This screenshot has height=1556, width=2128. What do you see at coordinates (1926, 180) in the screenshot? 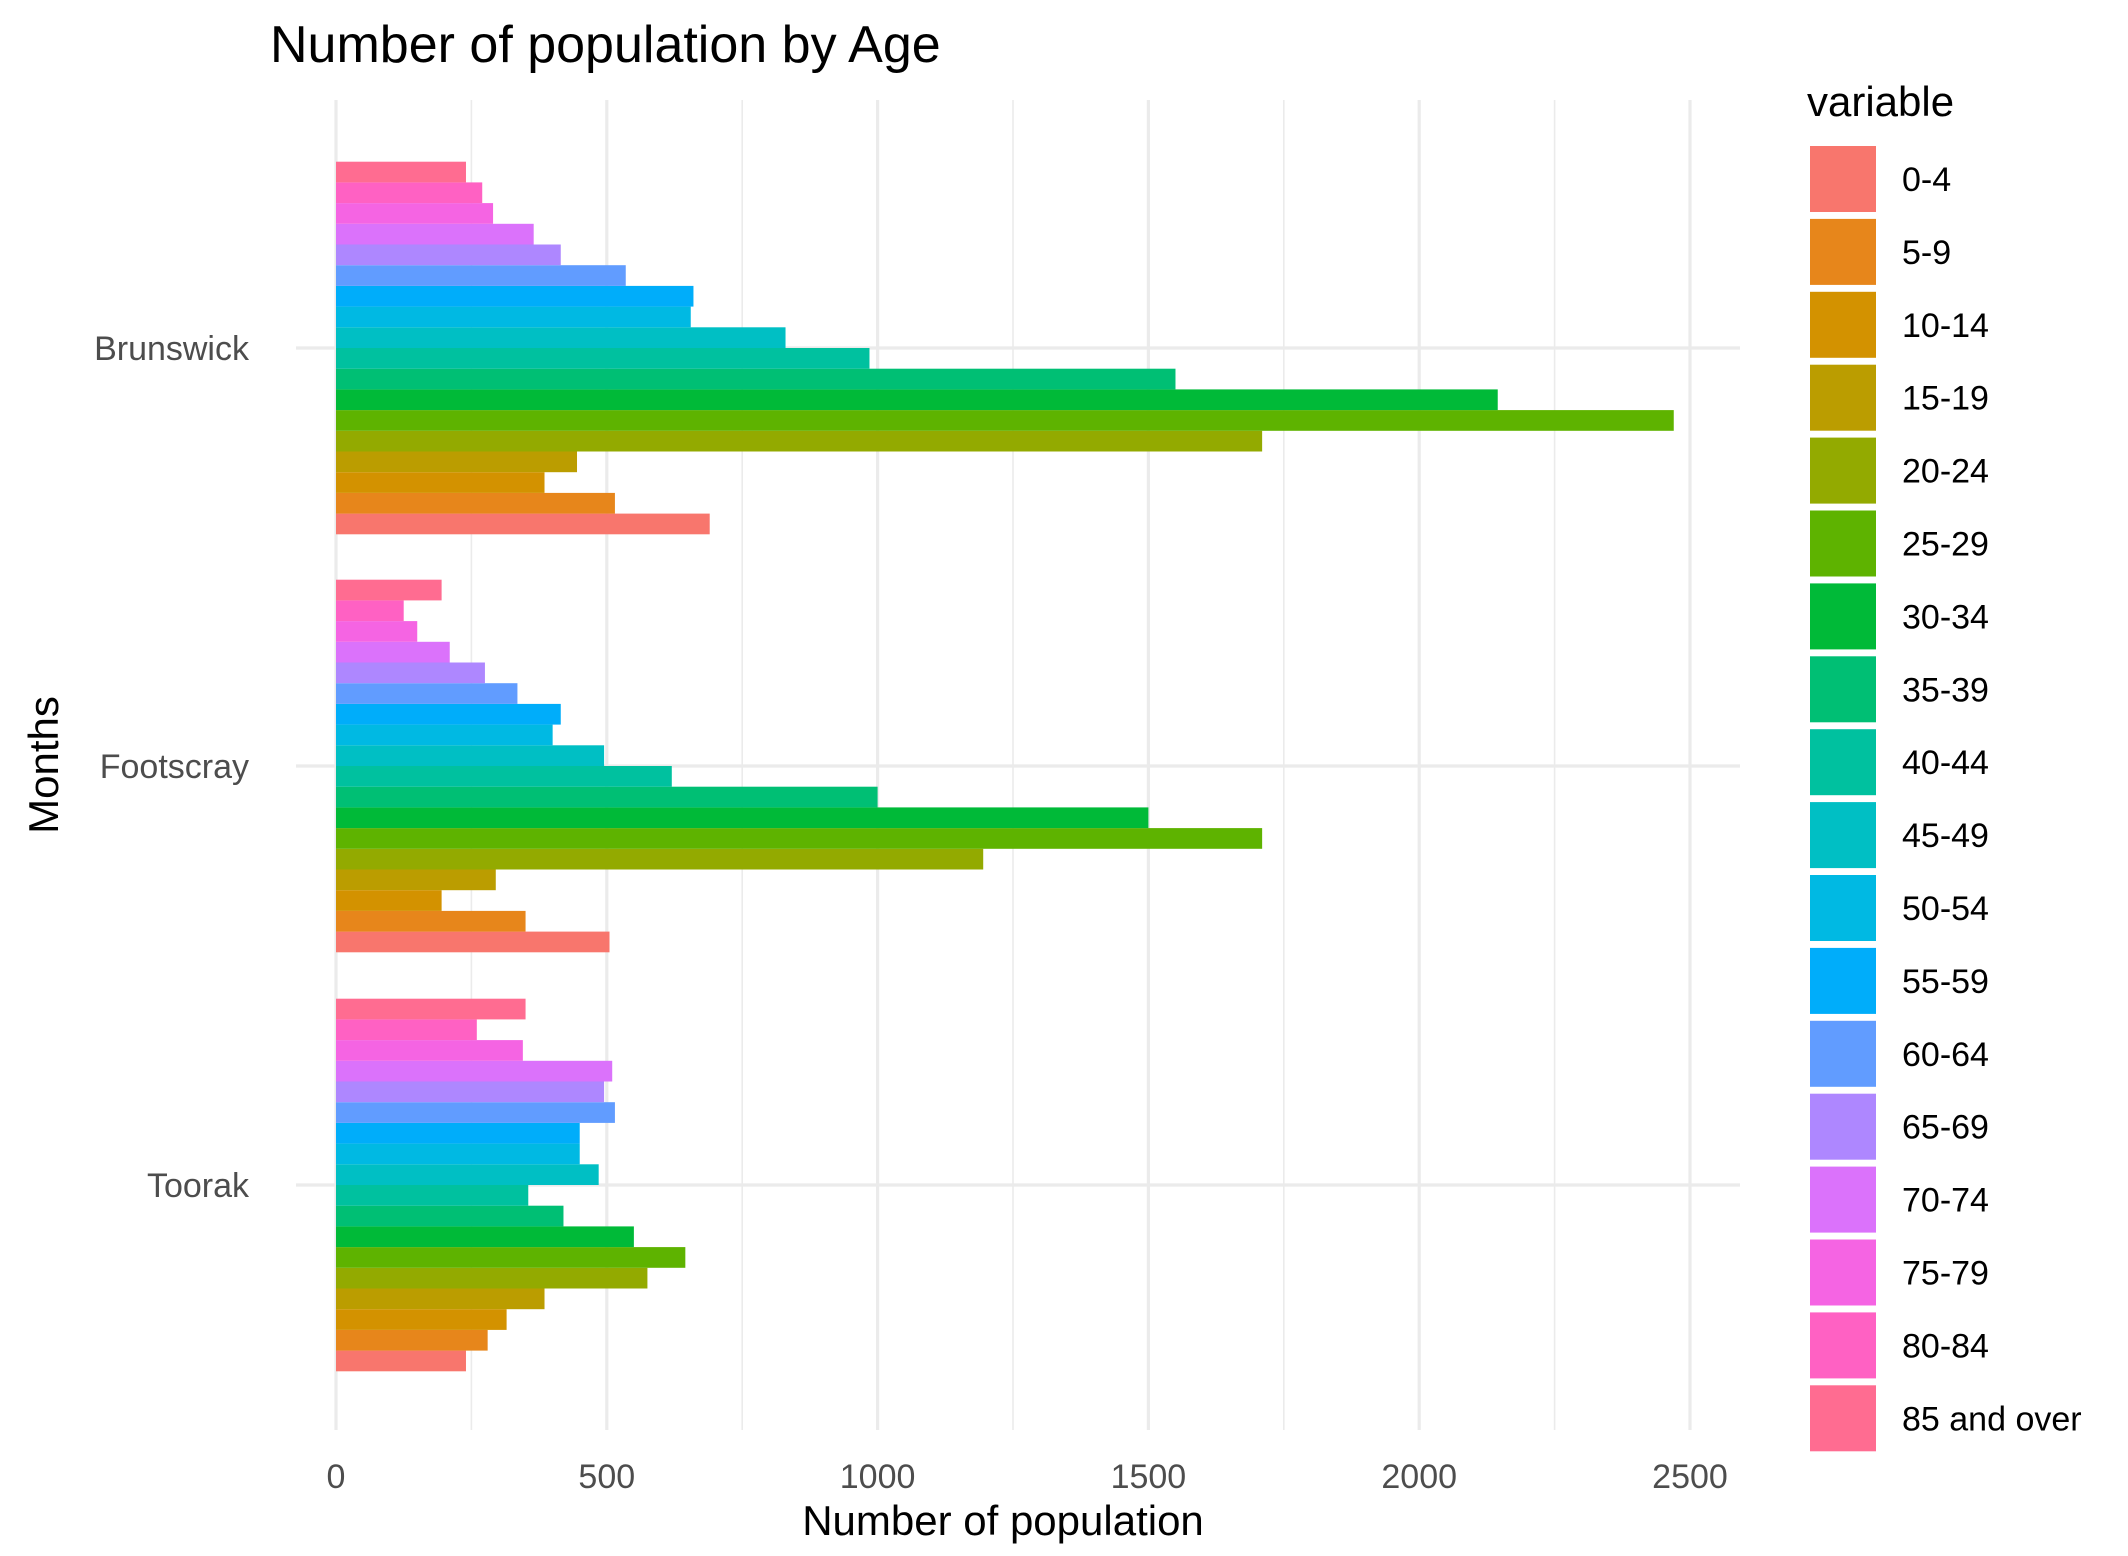
I see `legend-label: 0-4` at bounding box center [1926, 180].